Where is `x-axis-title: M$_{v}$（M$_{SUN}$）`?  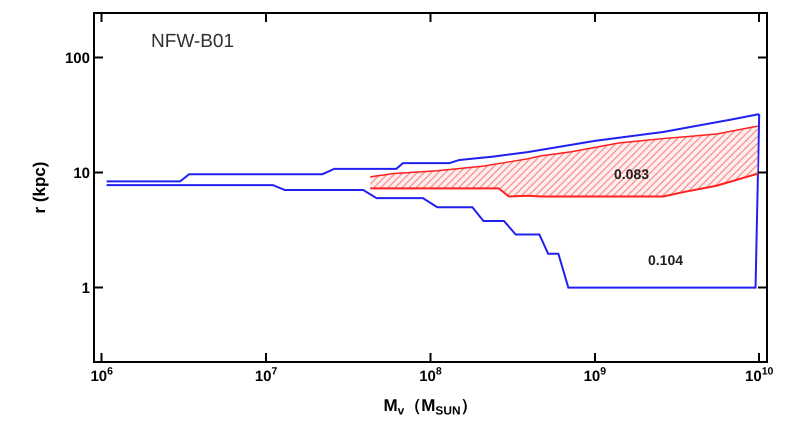
x-axis-title: M$_{v}$（M$_{SUN}$） is located at coordinates (430, 407).